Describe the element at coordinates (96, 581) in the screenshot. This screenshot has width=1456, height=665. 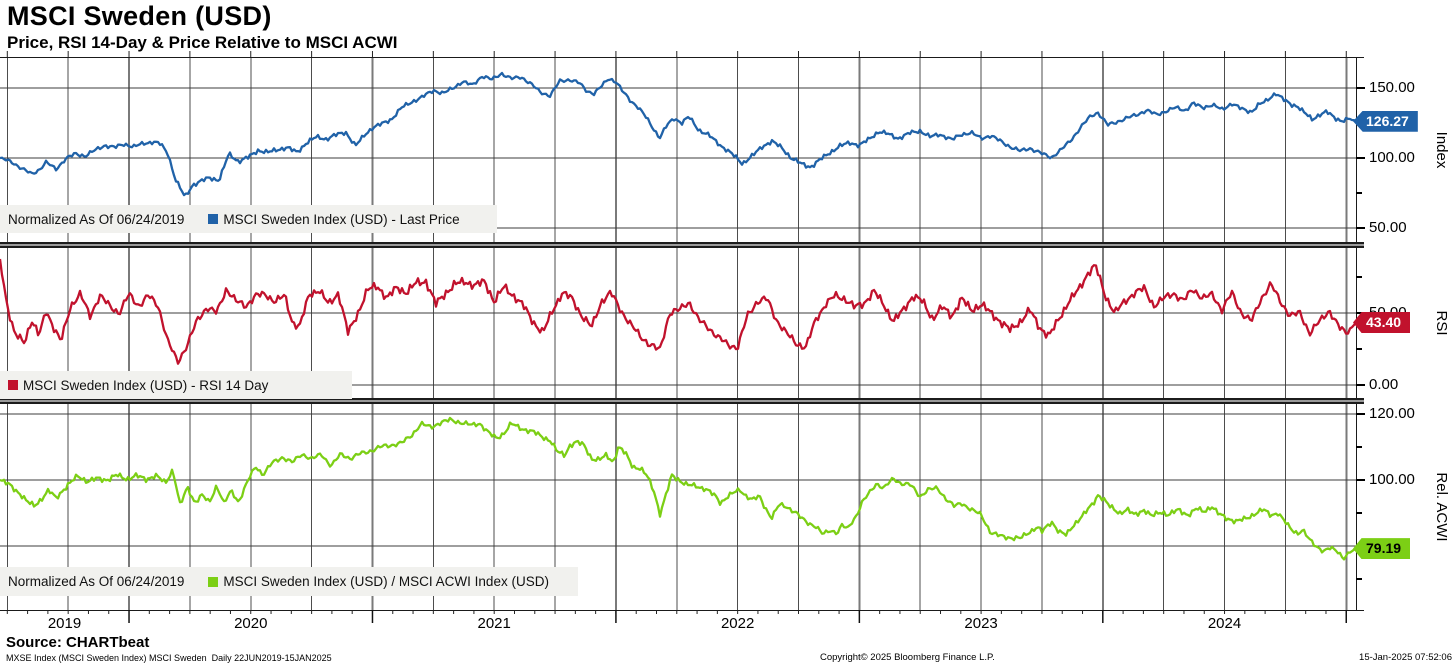
I see `normalized-note-relative: Normalized As Of 06/24/2019` at that location.